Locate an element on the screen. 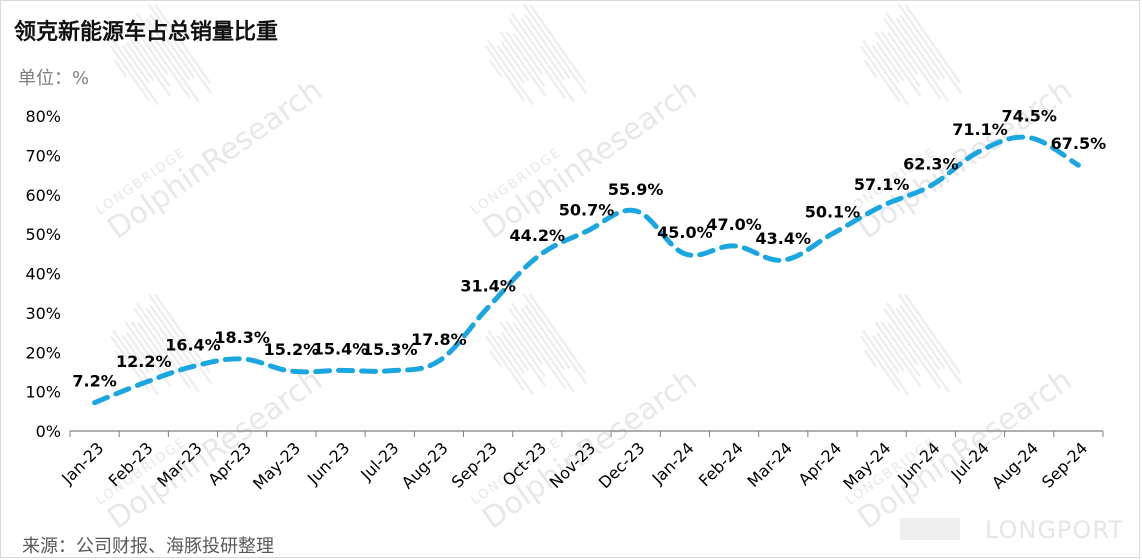  y-axis-ticks: 0% 10% 20% 30% 40% 50% 60% 70% 80% is located at coordinates (43, 274).